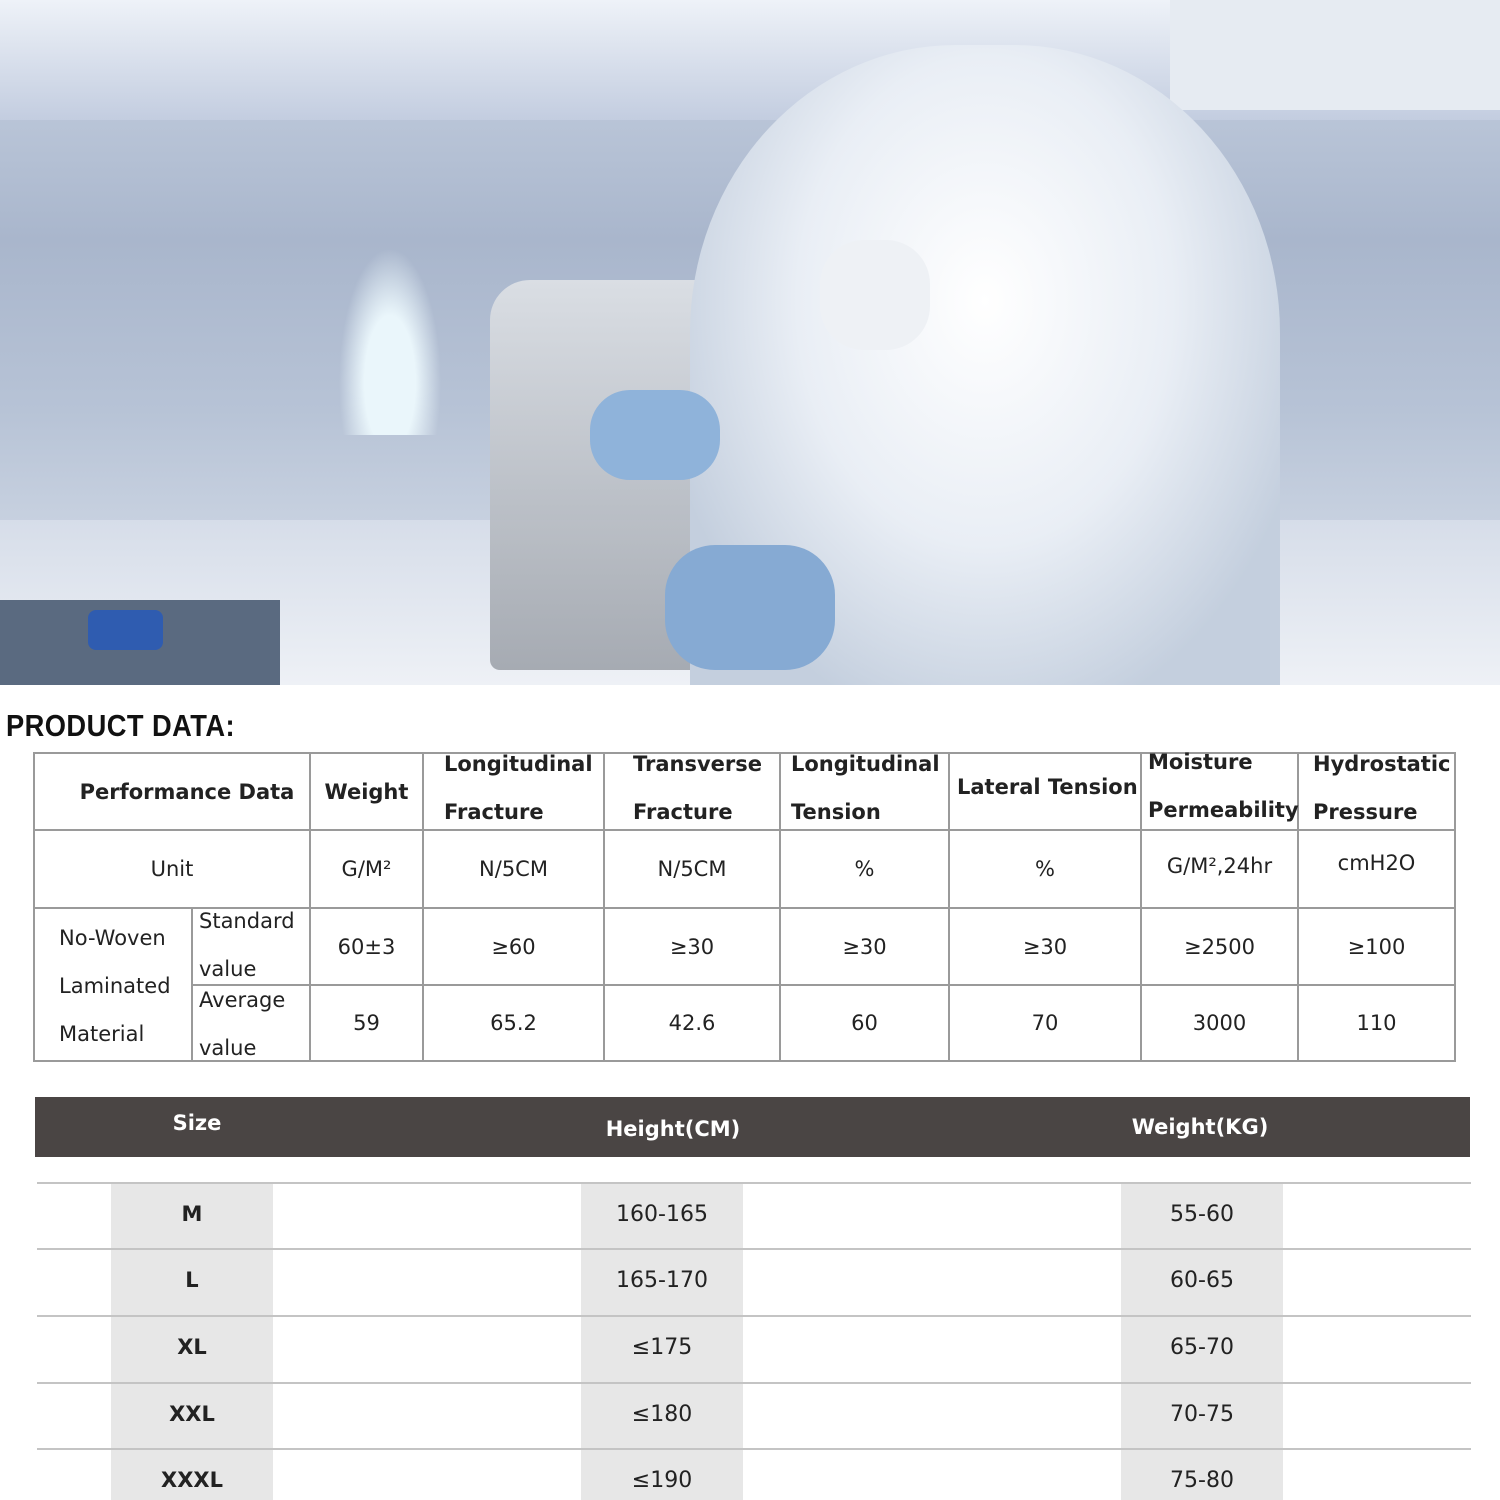 The height and width of the screenshot is (1500, 1500). Describe the element at coordinates (1045, 869) in the screenshot. I see `unit-lateral-tension: %` at that location.